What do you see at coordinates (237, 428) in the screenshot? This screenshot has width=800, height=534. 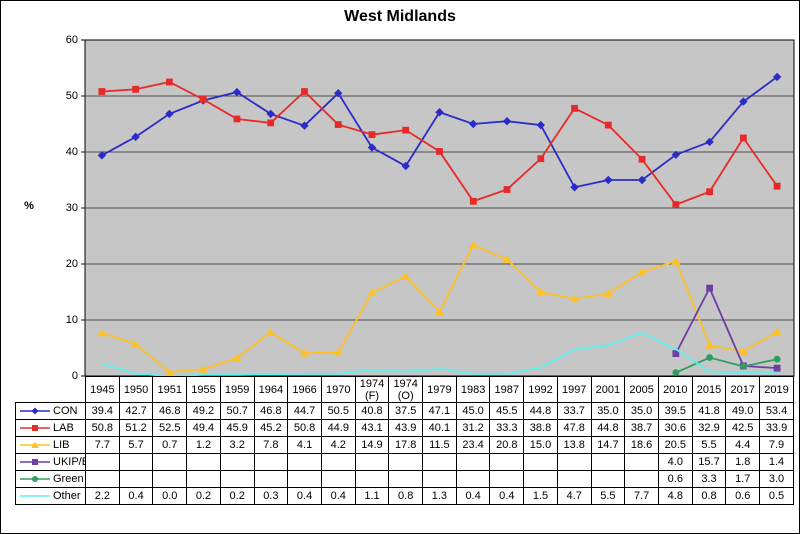 I see `value-cell: 45.9` at bounding box center [237, 428].